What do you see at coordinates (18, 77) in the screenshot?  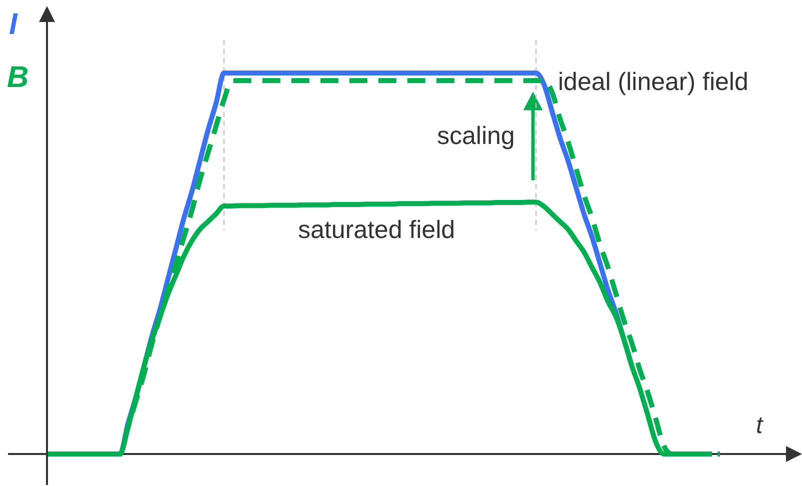 I see `y-axis-title: B` at bounding box center [18, 77].